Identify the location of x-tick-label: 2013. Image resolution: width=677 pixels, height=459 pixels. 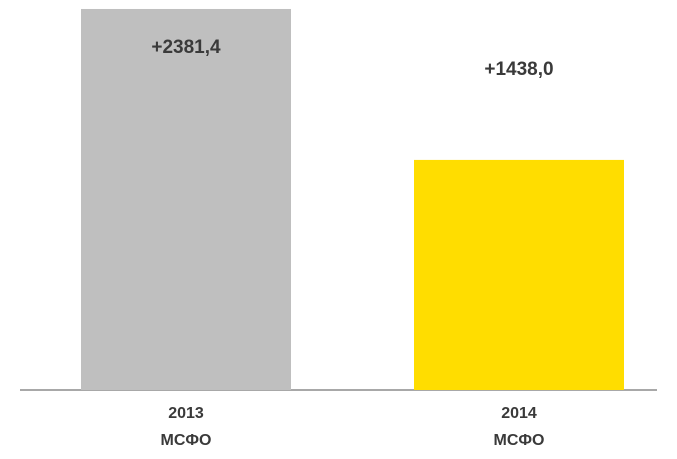
(186, 413).